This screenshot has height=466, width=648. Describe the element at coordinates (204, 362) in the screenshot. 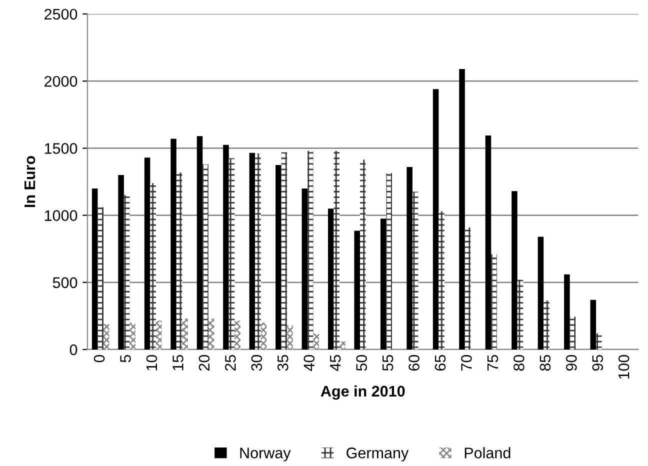

I see `x-tick-label: 20` at that location.